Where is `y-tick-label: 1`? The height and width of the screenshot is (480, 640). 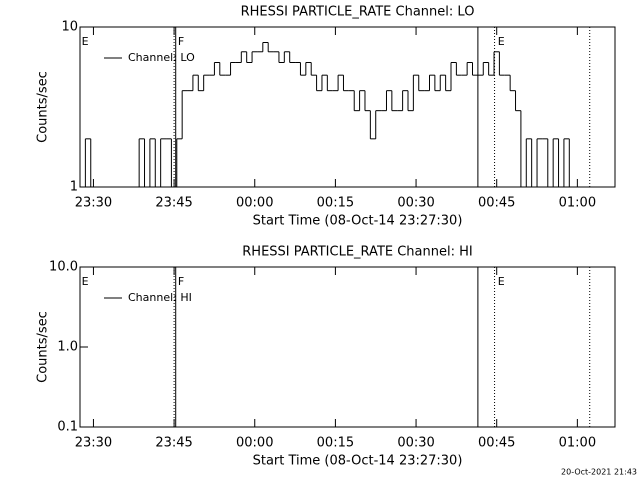
y-tick-label: 1 is located at coordinates (74, 187).